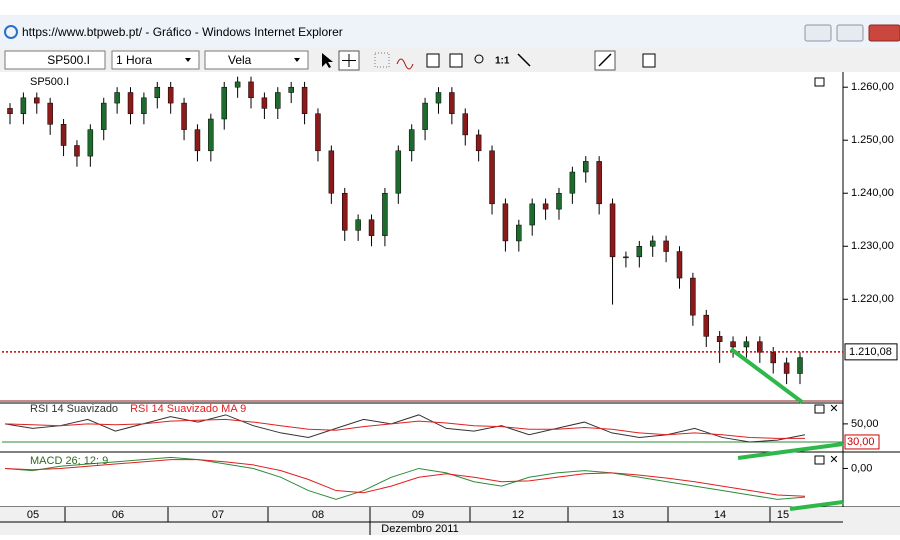 The image size is (900, 540). Describe the element at coordinates (872, 299) in the screenshot. I see `y-tick-label: 1.220,00` at that location.